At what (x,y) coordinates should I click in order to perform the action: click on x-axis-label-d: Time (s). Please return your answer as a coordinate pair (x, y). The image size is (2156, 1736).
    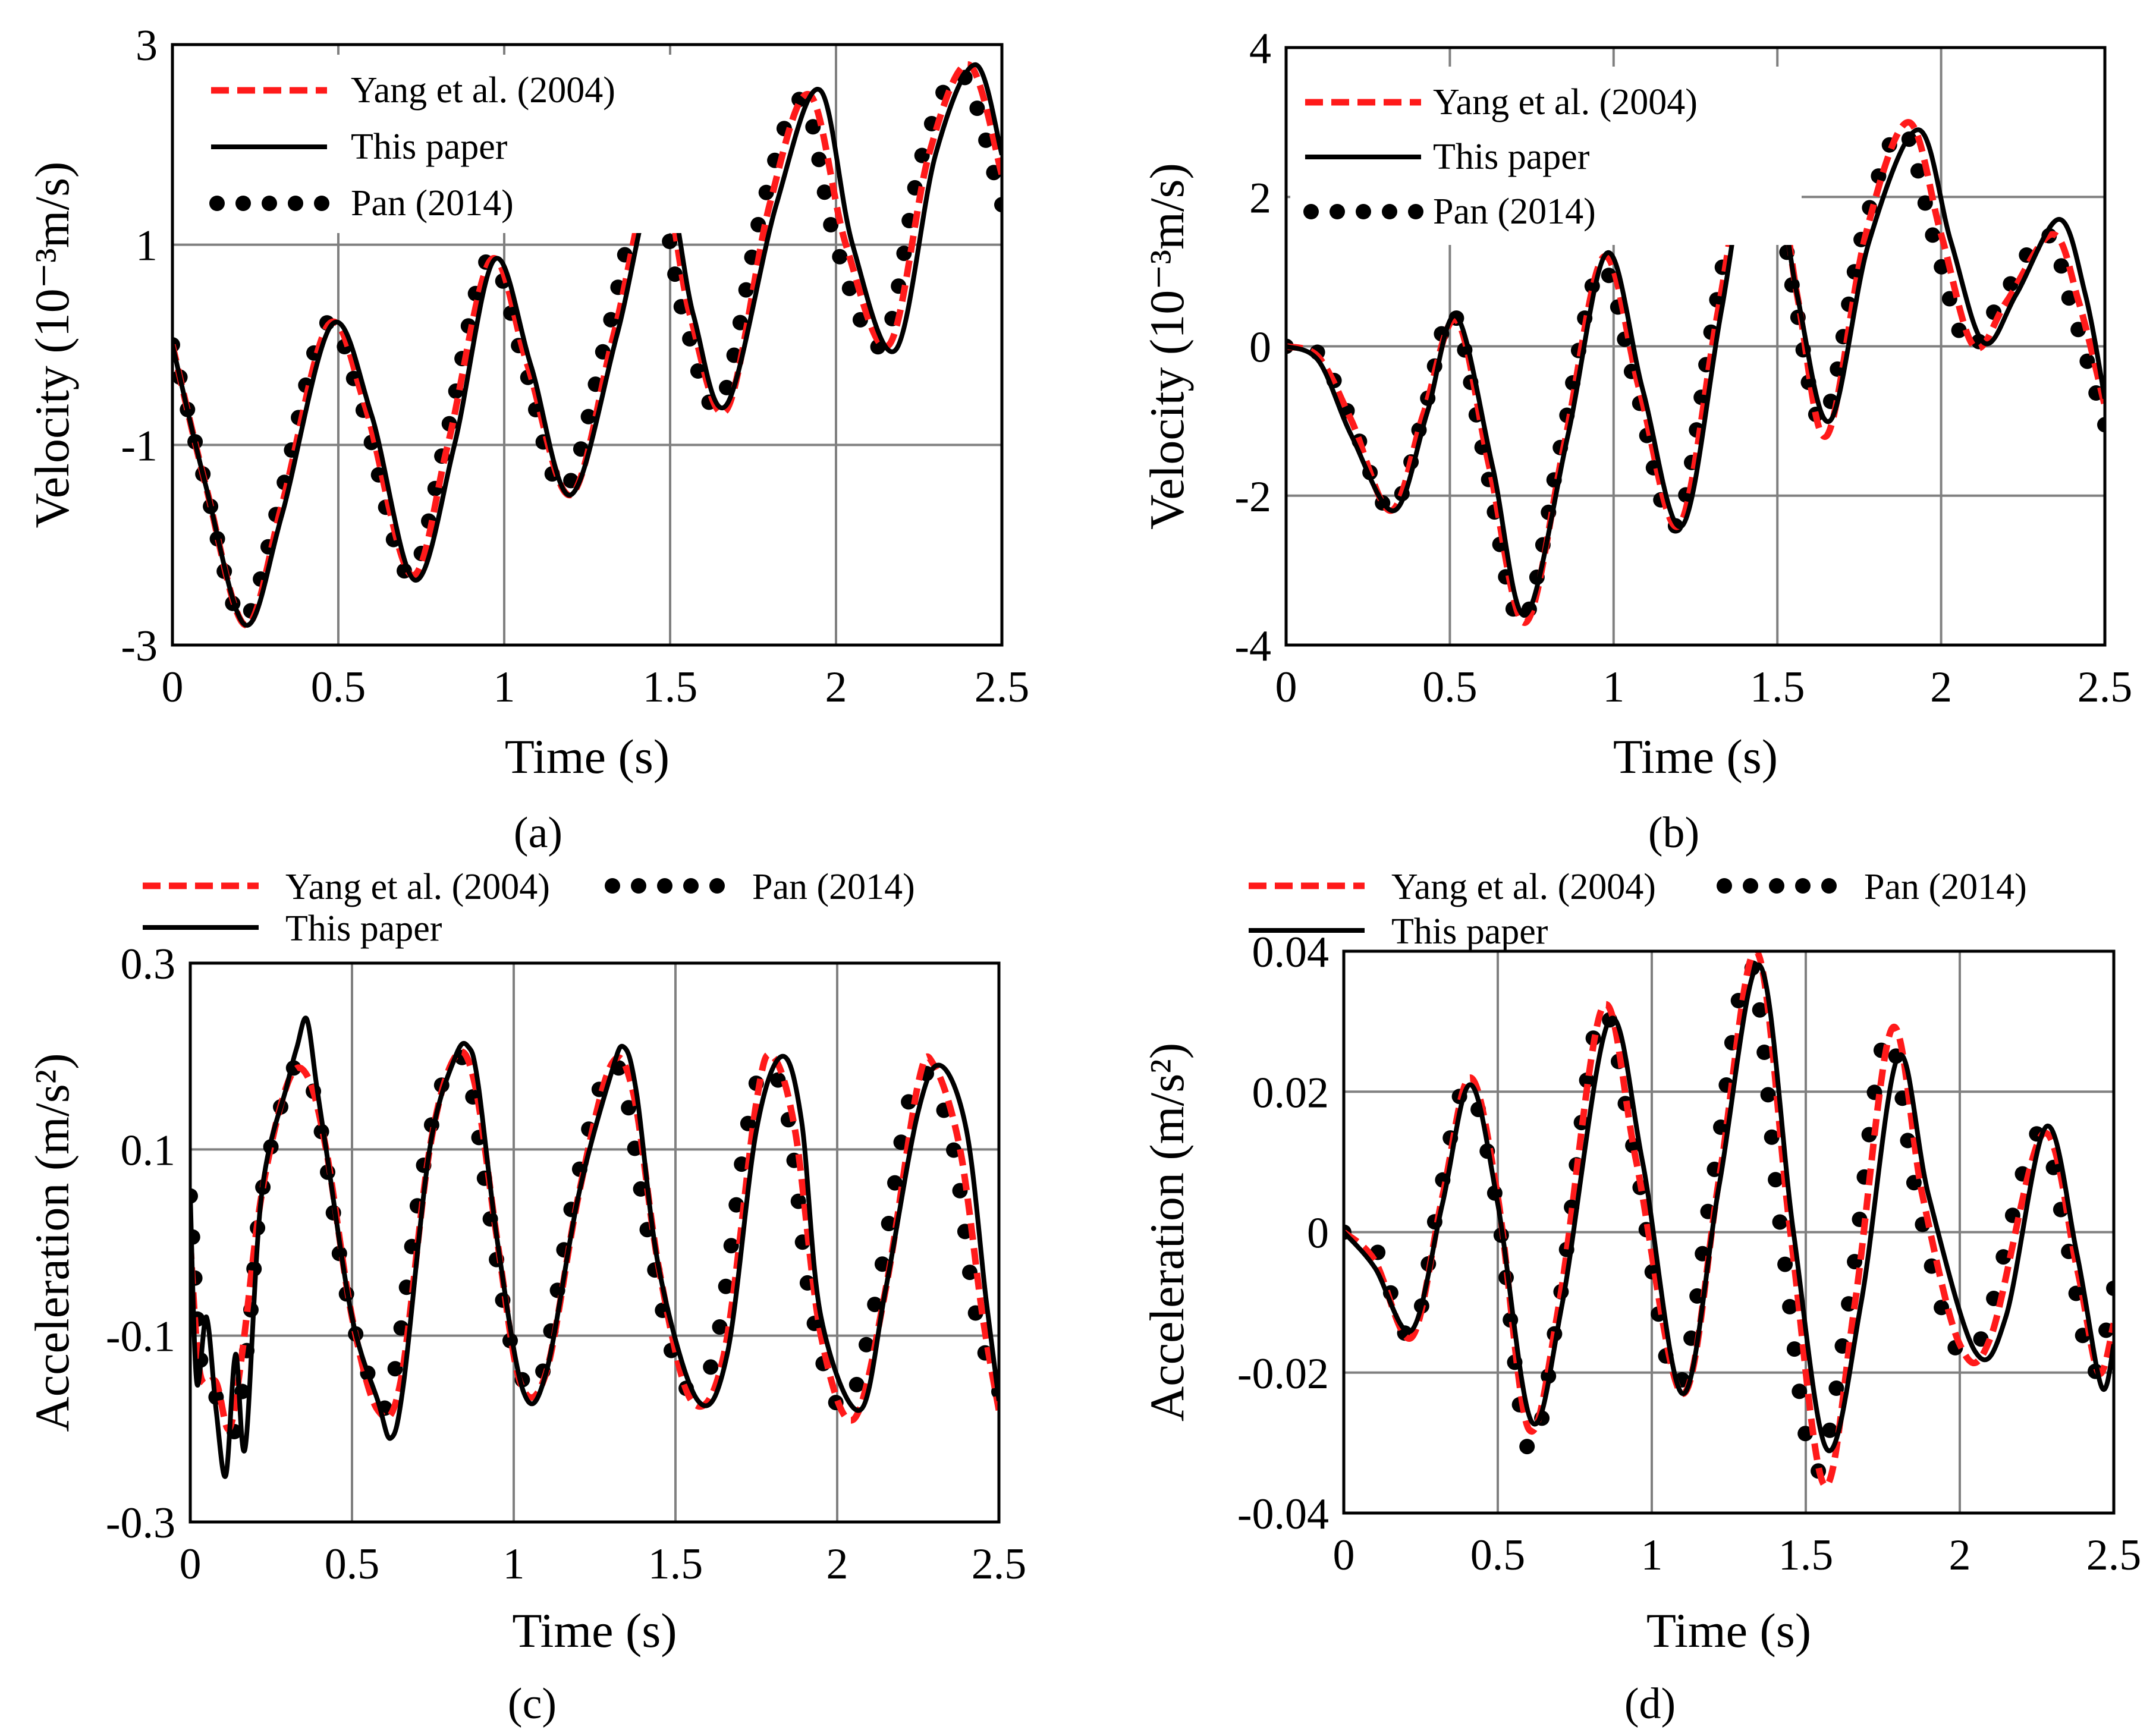
    Looking at the image, I should click on (1729, 1630).